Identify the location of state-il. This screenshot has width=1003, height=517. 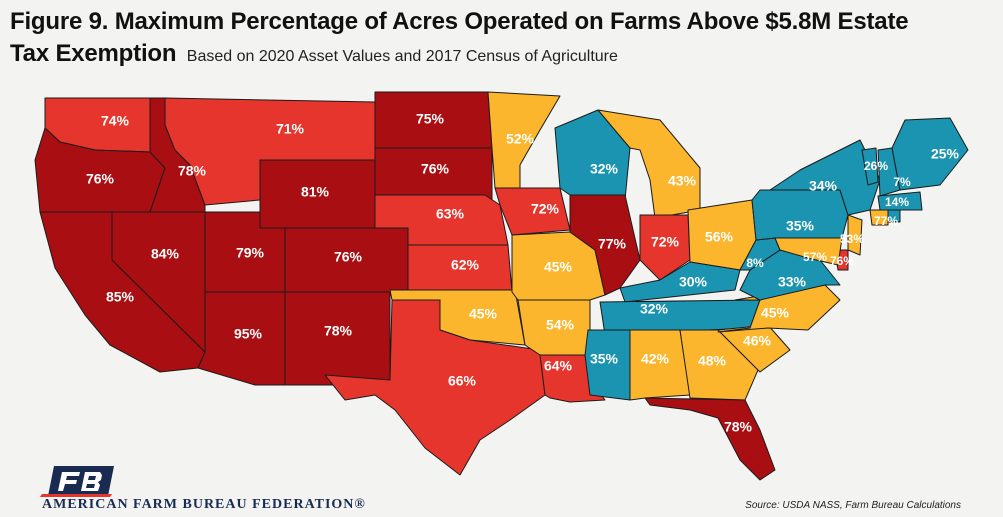
(605, 245).